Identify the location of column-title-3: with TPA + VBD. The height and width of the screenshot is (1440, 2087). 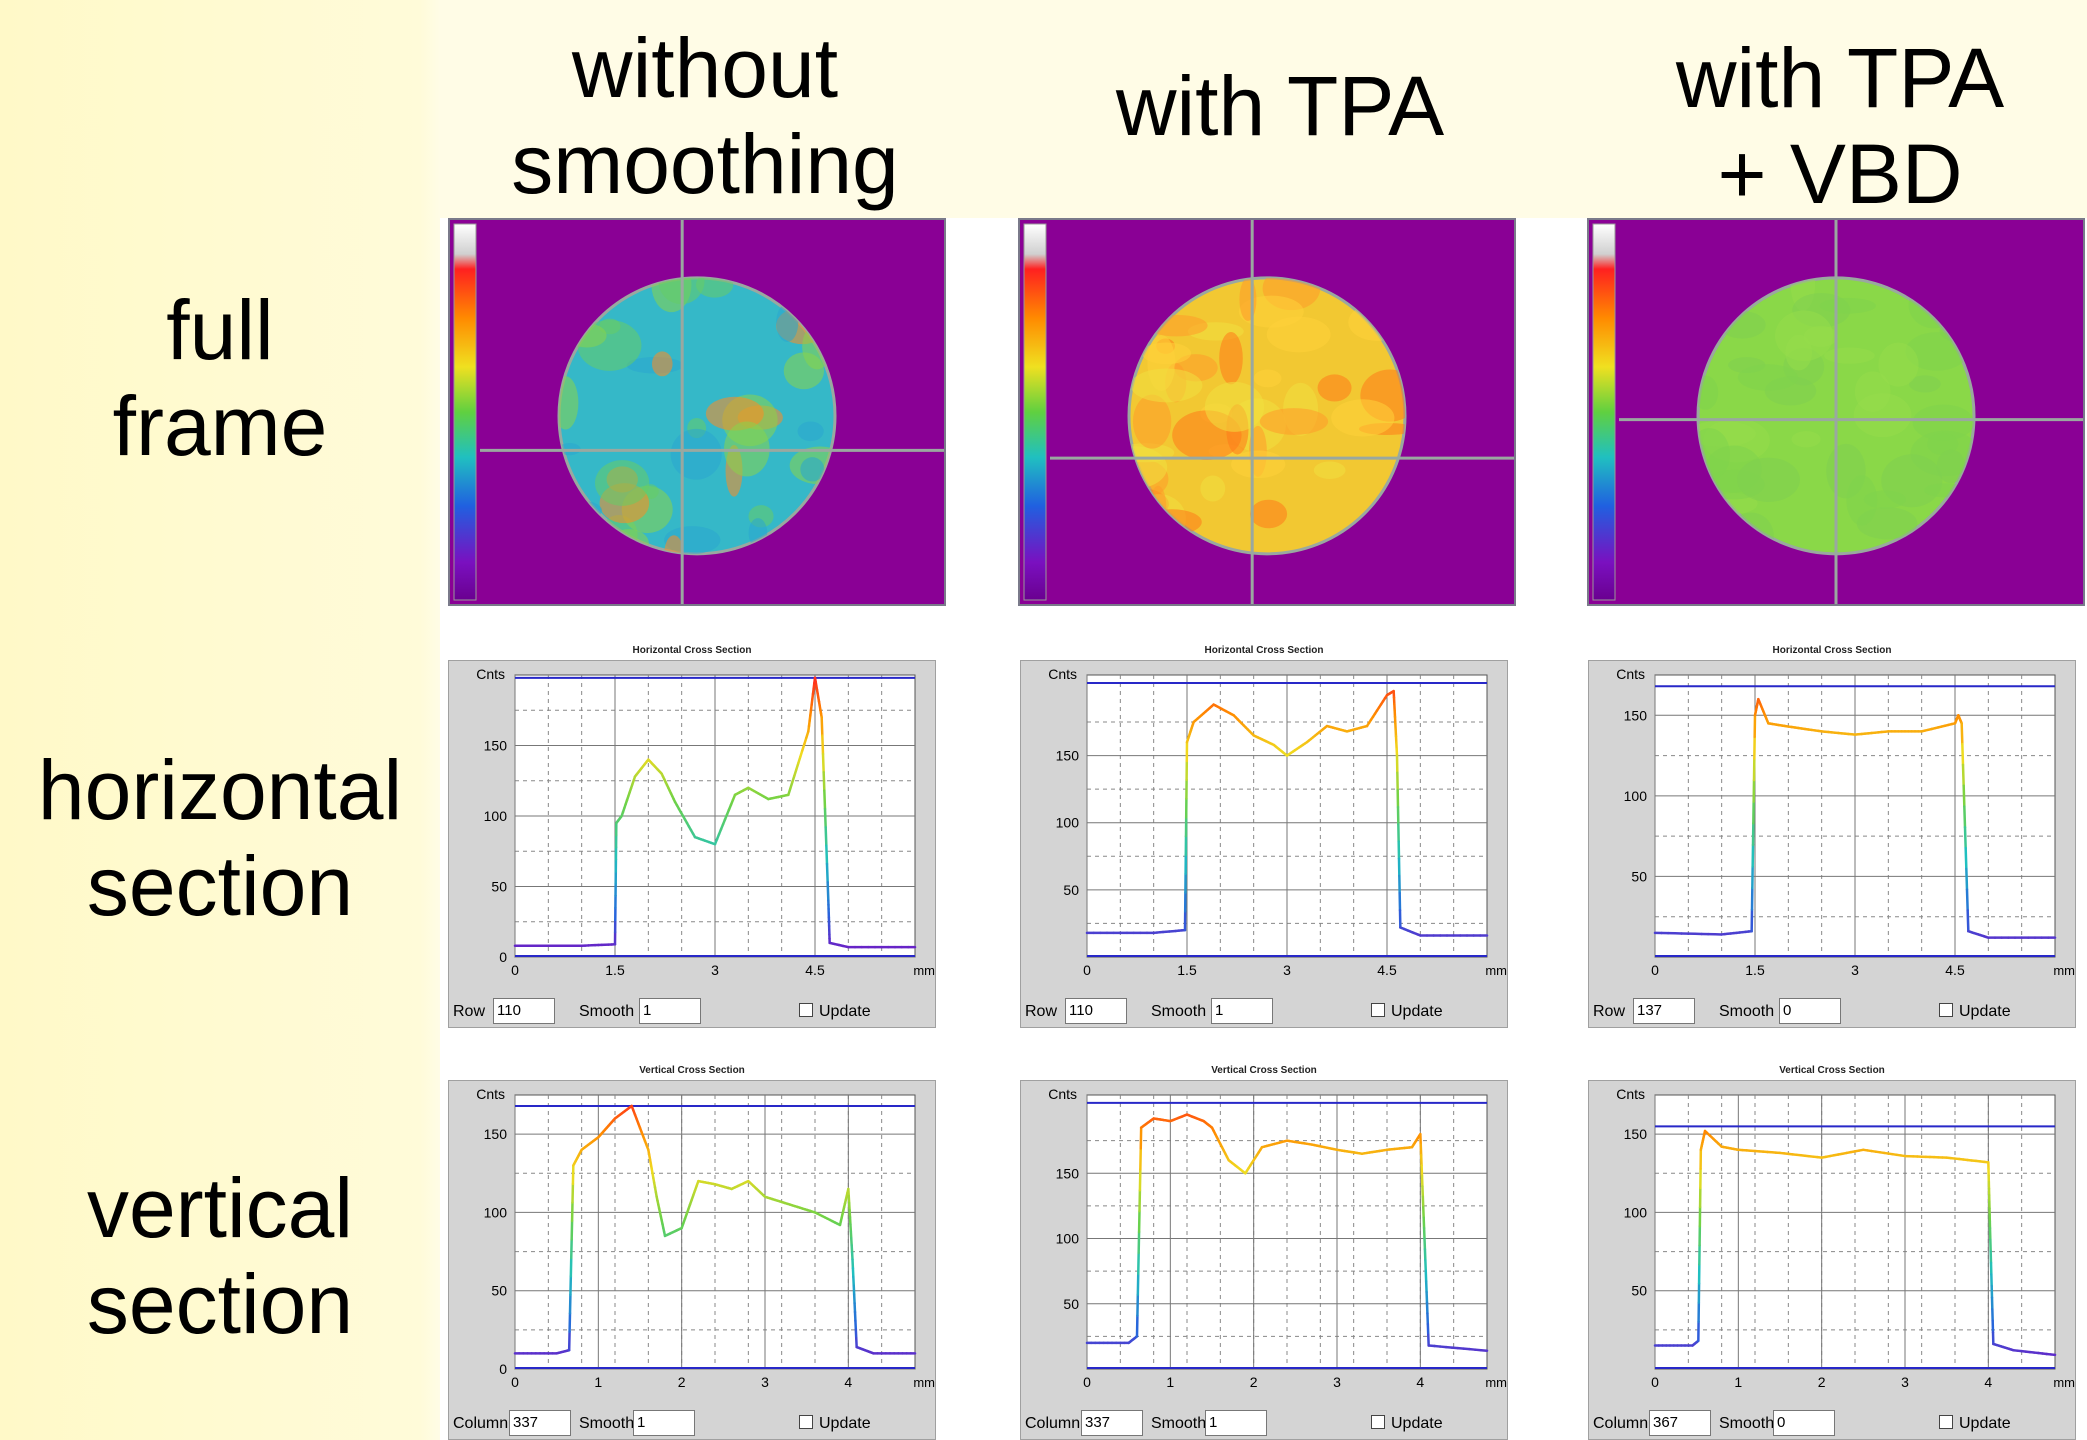
(1840, 126).